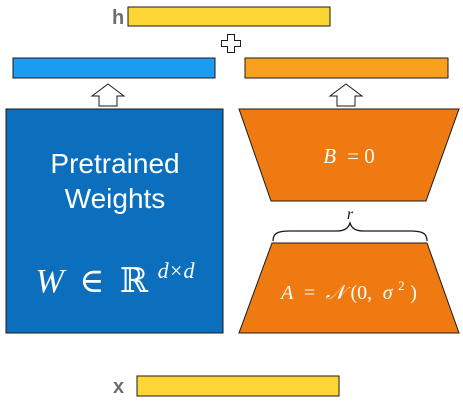  Describe the element at coordinates (116, 279) in the screenshot. I see `pretrained-formula: W ∈ ℝ d×d` at that location.